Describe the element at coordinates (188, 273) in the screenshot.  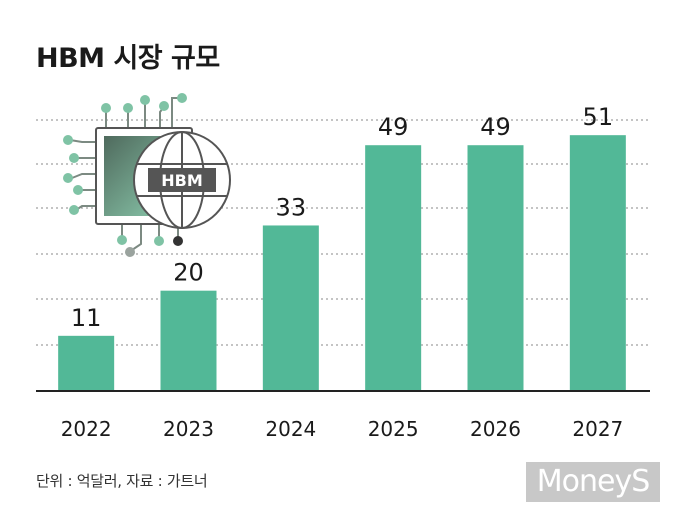
I see `value-label: 20` at that location.